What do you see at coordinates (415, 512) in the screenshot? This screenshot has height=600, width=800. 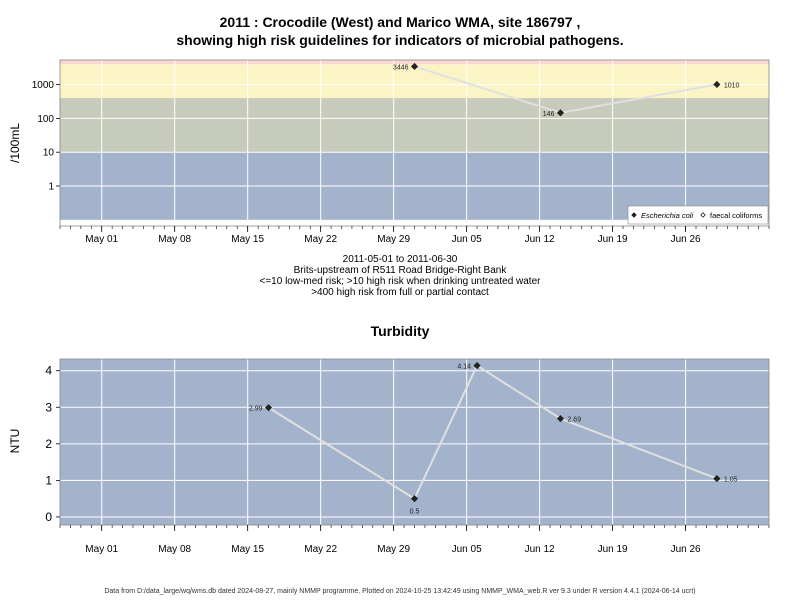 I see `turbidity-data-label: 0.5` at bounding box center [415, 512].